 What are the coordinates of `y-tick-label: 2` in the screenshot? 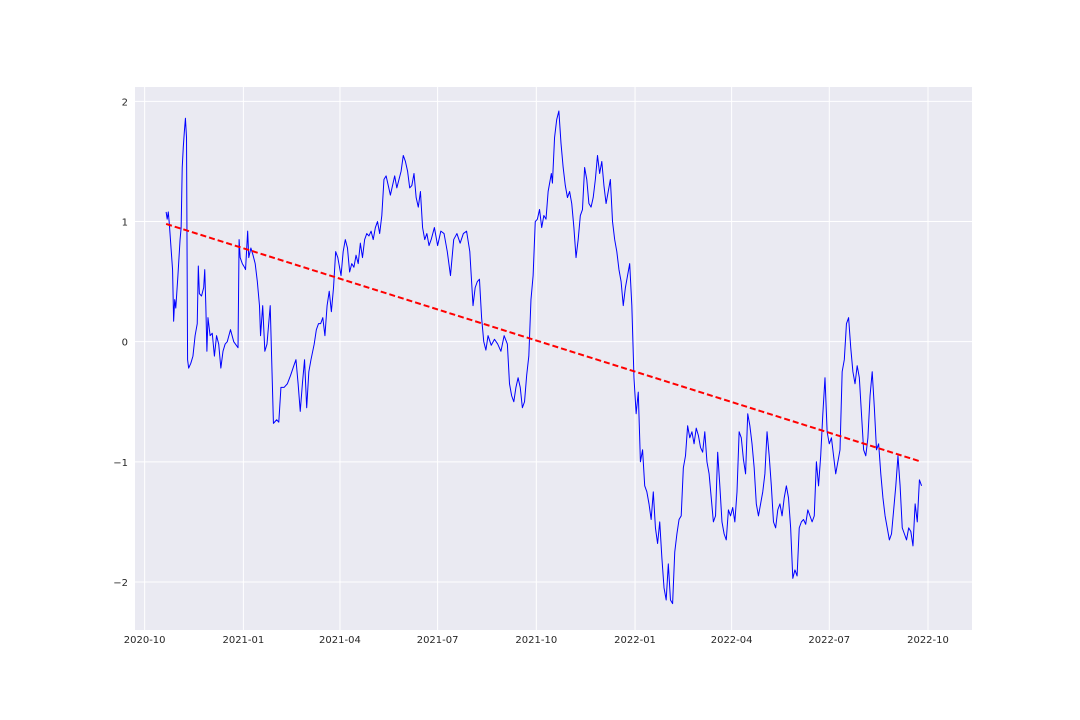 It's located at (125, 102).